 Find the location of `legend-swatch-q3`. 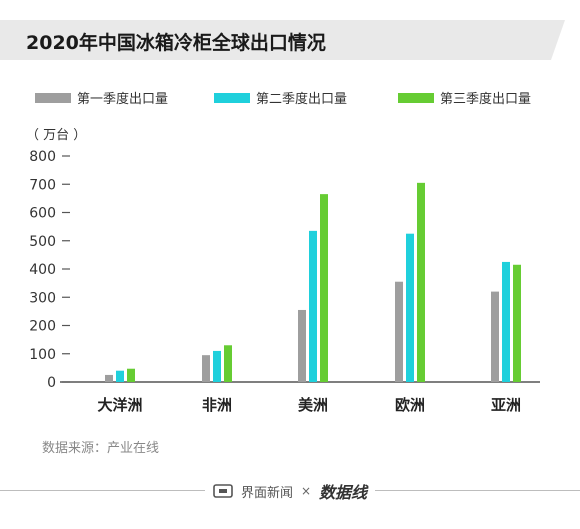

legend-swatch-q3 is located at coordinates (416, 97).